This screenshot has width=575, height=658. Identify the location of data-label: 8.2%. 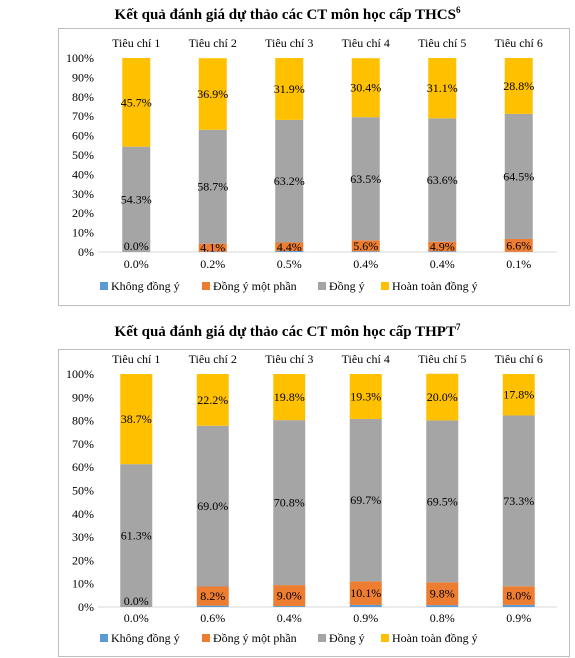
(212, 596).